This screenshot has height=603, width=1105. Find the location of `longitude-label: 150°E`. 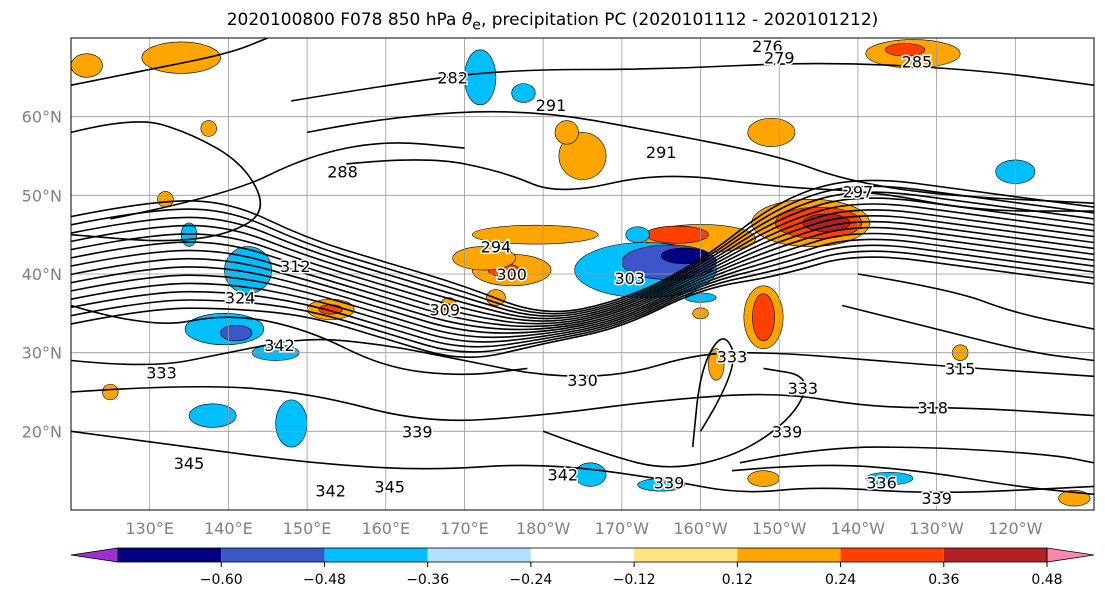

longitude-label: 150°E is located at coordinates (307, 528).